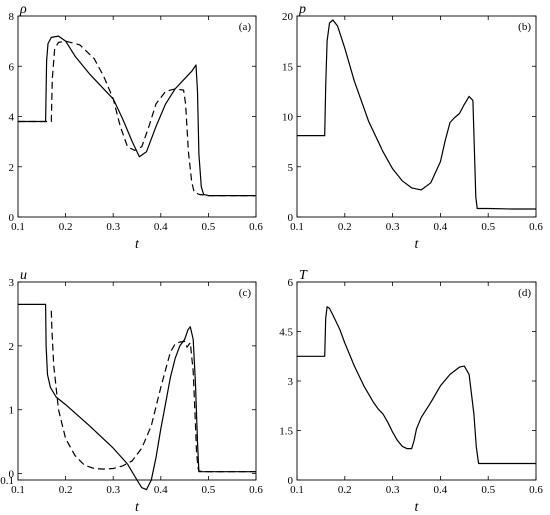 This screenshot has width=550, height=515. What do you see at coordinates (23, 275) in the screenshot?
I see `y-axis-label: u` at bounding box center [23, 275].